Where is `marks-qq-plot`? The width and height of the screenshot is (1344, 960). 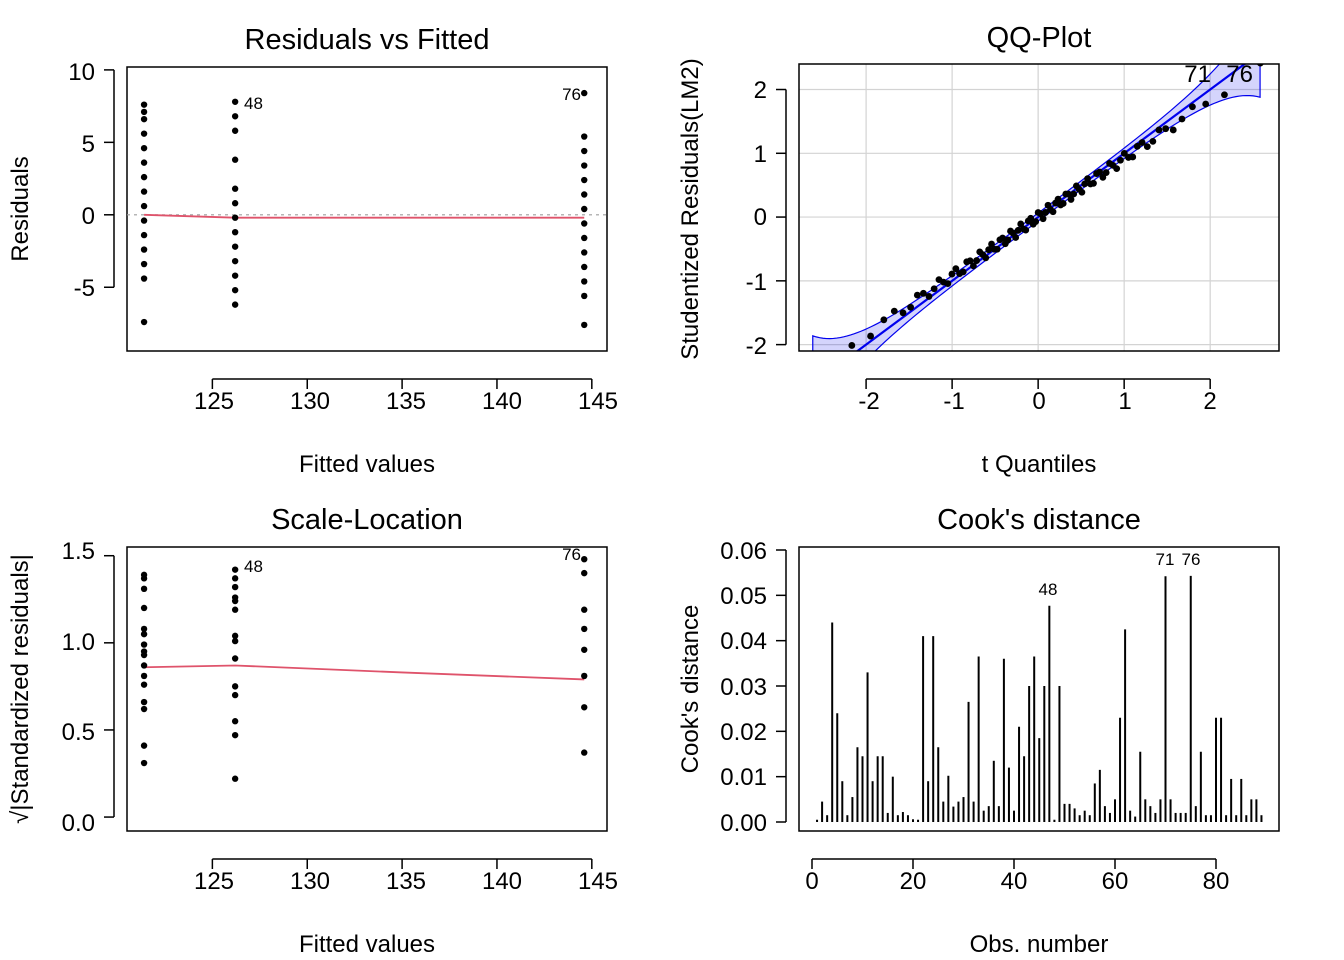
marks-qq-plot is located at coordinates (1038, 215).